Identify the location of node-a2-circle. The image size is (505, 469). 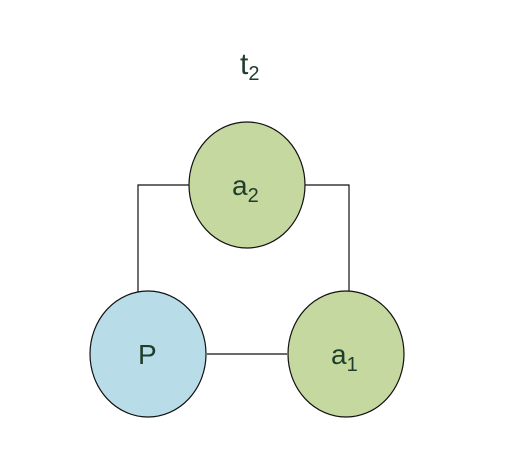
(247, 185).